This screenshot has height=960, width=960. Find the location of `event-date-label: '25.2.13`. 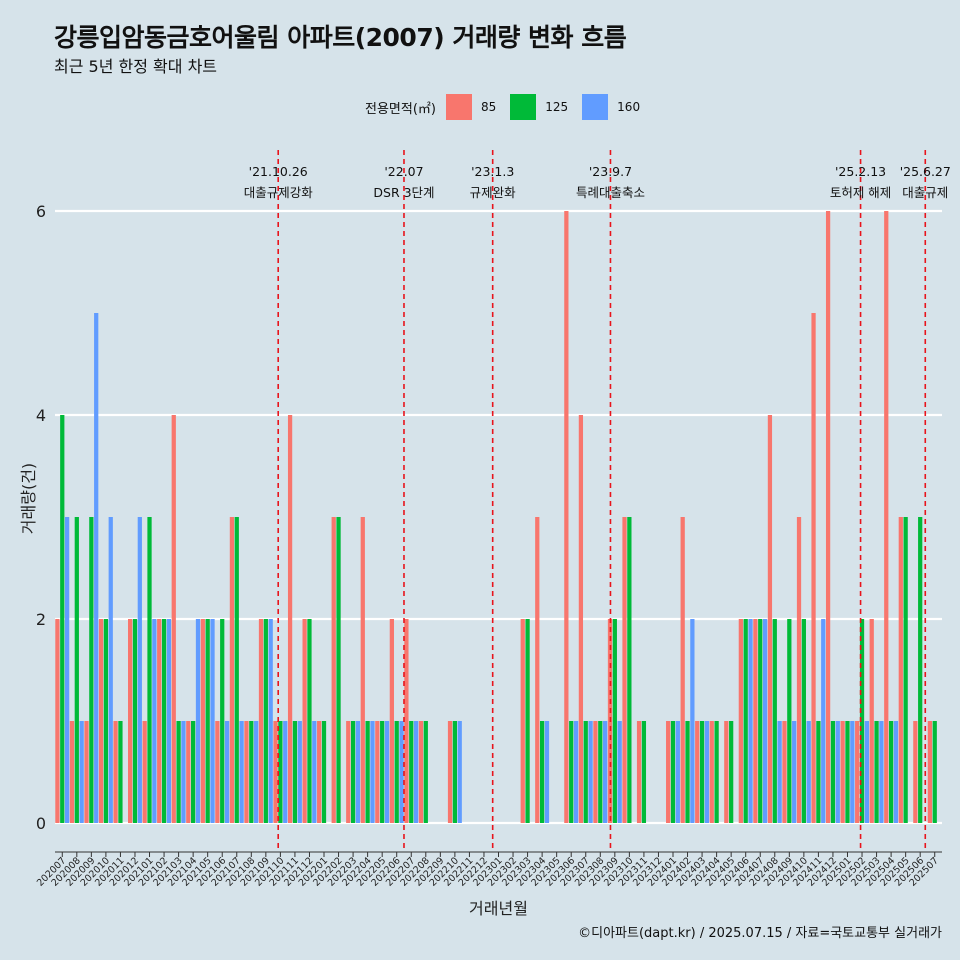

event-date-label: '25.2.13 is located at coordinates (860, 171).